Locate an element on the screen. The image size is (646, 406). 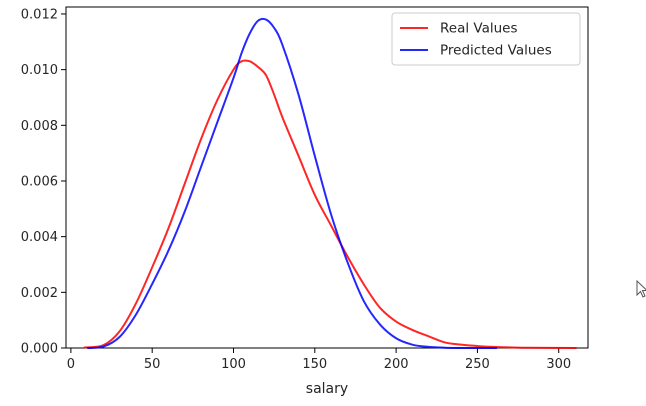
legend-box is located at coordinates (486, 39).